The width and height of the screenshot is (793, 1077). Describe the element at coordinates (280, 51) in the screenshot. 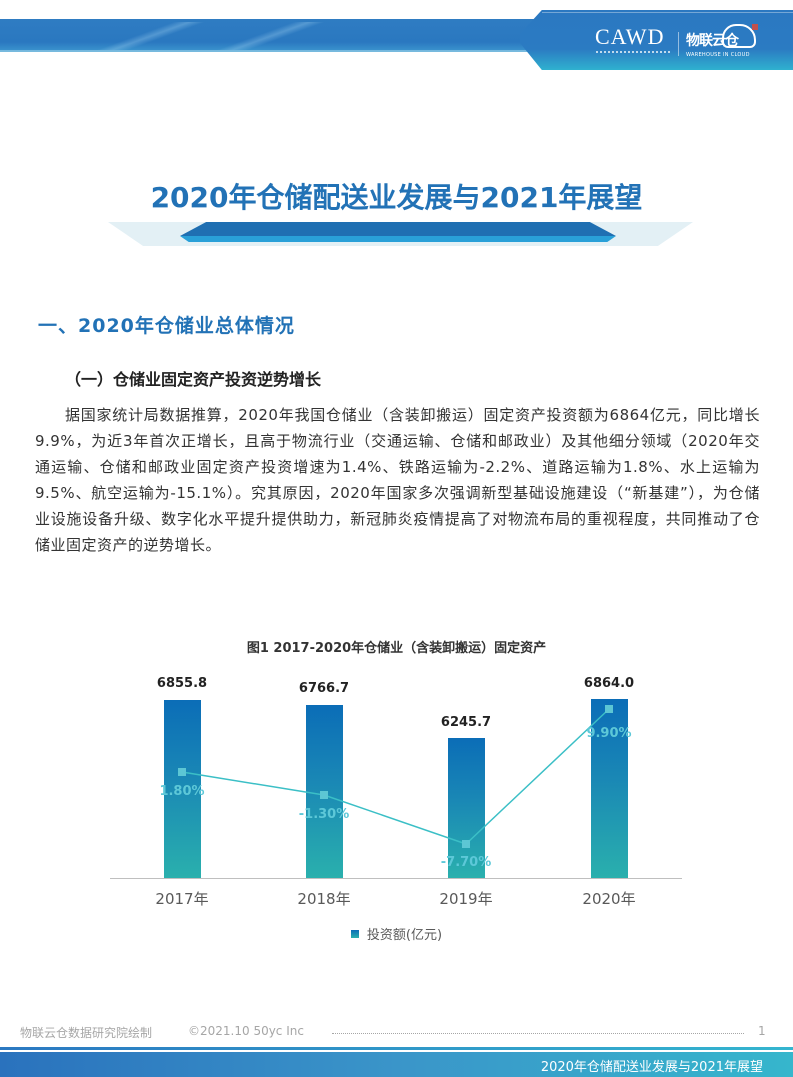

I see `header-underline` at that location.